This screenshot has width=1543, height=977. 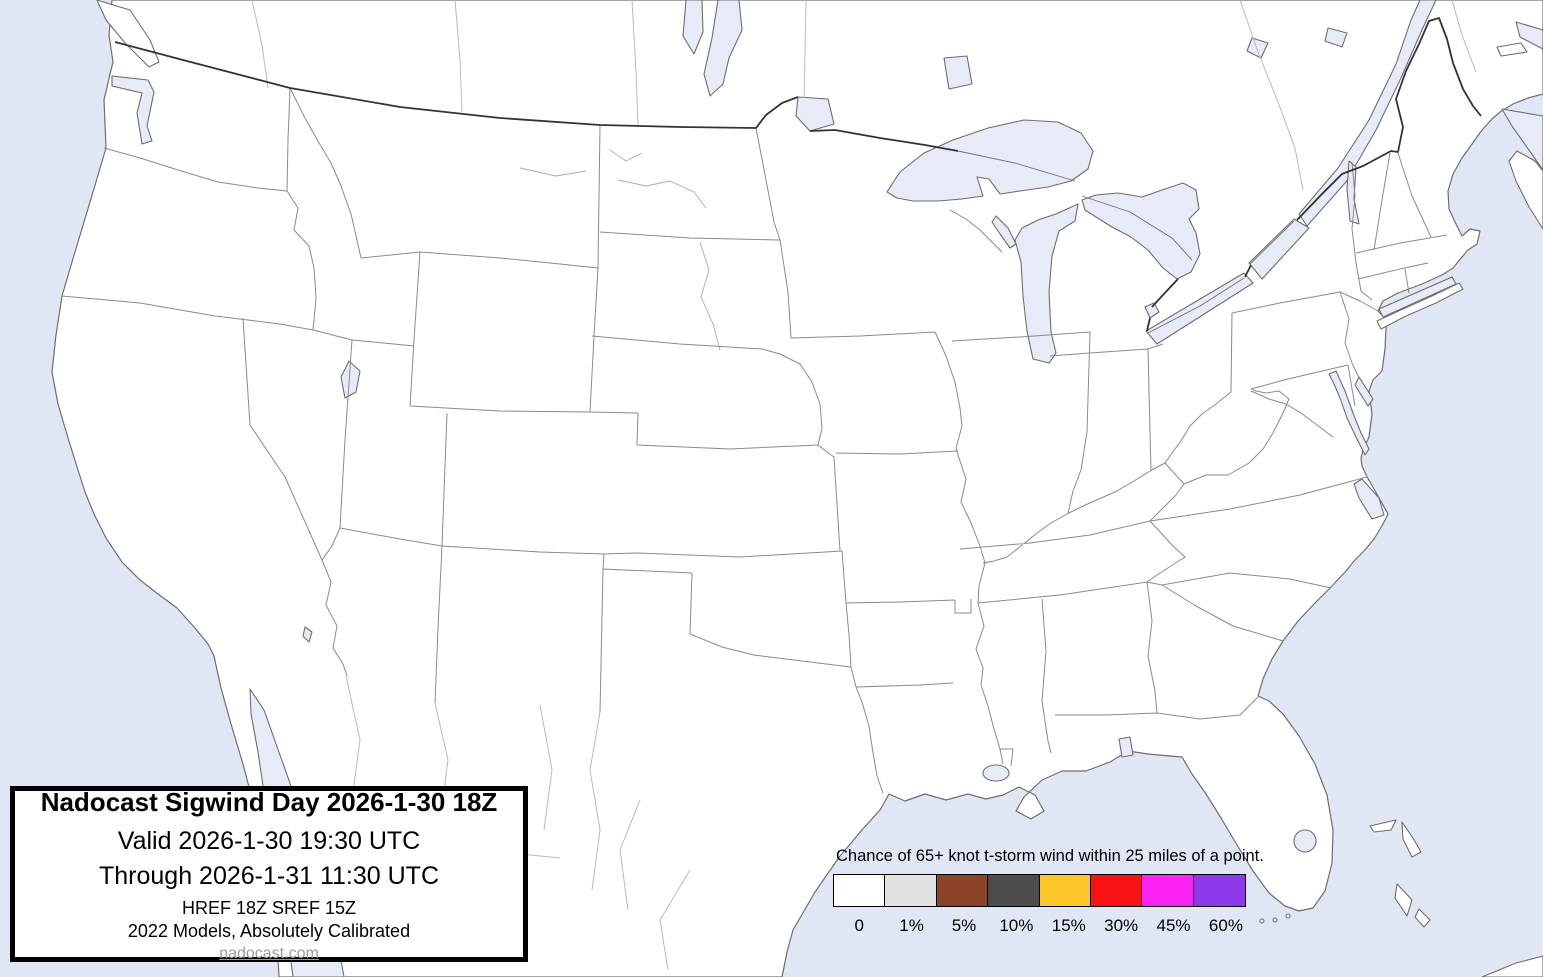 I want to click on site-link-row: nadocast.com, so click(x=269, y=953).